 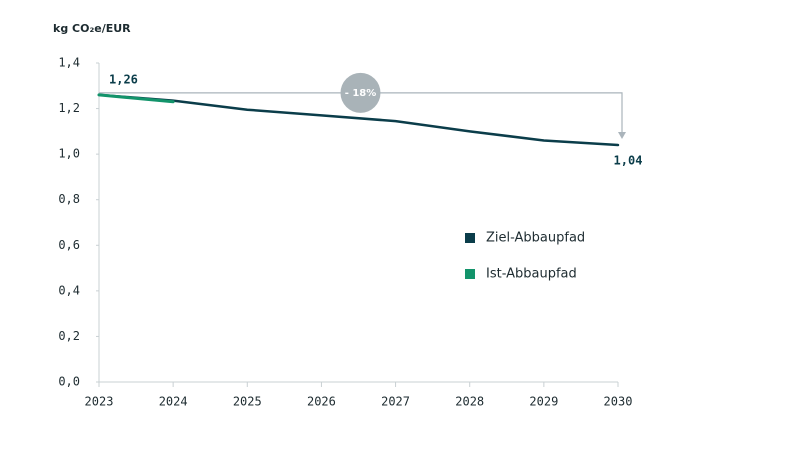 What do you see at coordinates (247, 402) in the screenshot?
I see `x-tick-label: 2025` at bounding box center [247, 402].